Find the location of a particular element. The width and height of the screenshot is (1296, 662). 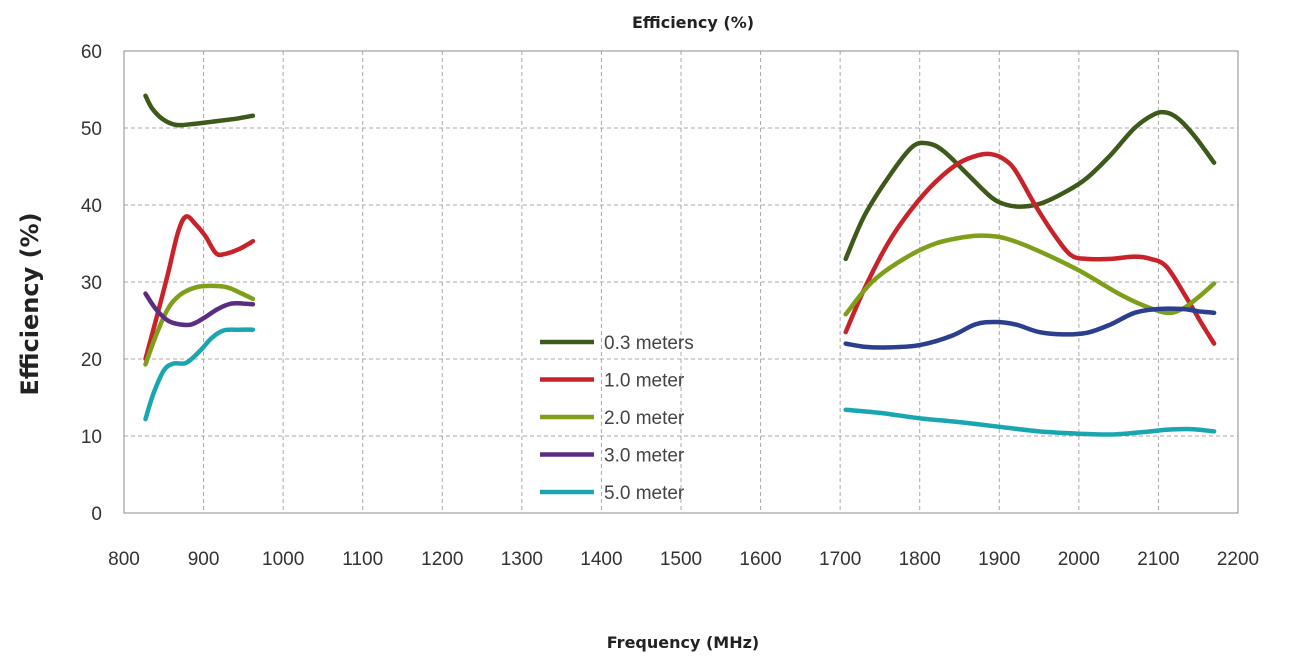

y-tick-label: 30 is located at coordinates (91, 283).